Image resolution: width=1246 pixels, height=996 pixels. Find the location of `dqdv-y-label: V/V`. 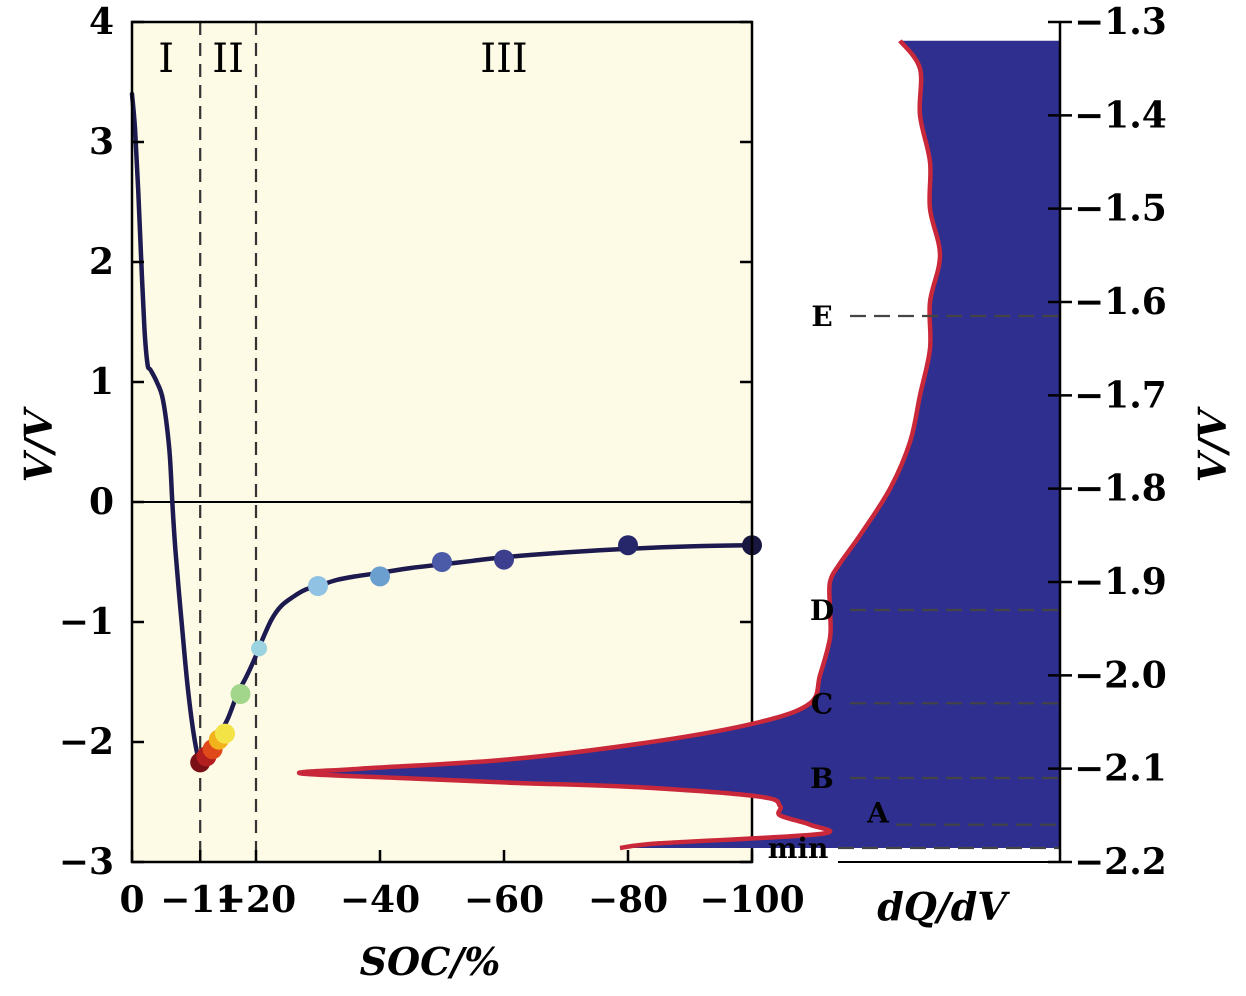

dqdv-y-label: V/V is located at coordinates (1212, 444).